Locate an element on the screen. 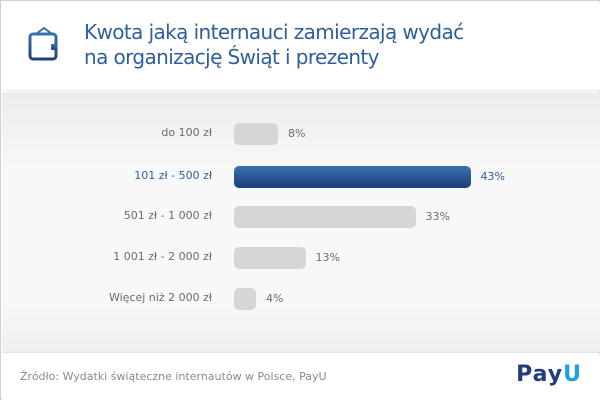 This screenshot has width=600, height=400. bar-row: 101 zł - 500 zł 43% is located at coordinates (301, 177).